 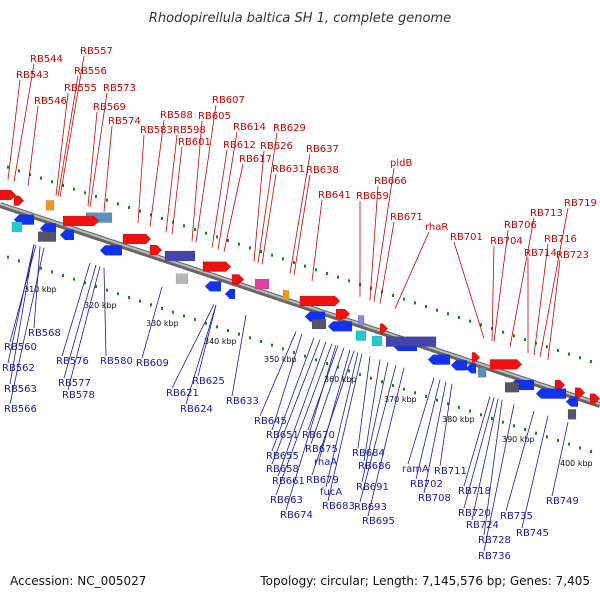 I want to click on gene-label-top: RB617, so click(x=255, y=159).